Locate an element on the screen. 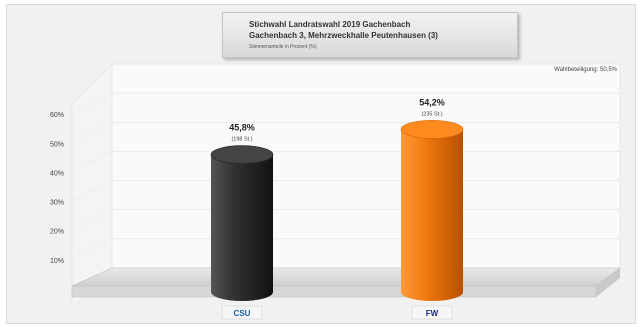  chart-floor-front is located at coordinates (334, 291).